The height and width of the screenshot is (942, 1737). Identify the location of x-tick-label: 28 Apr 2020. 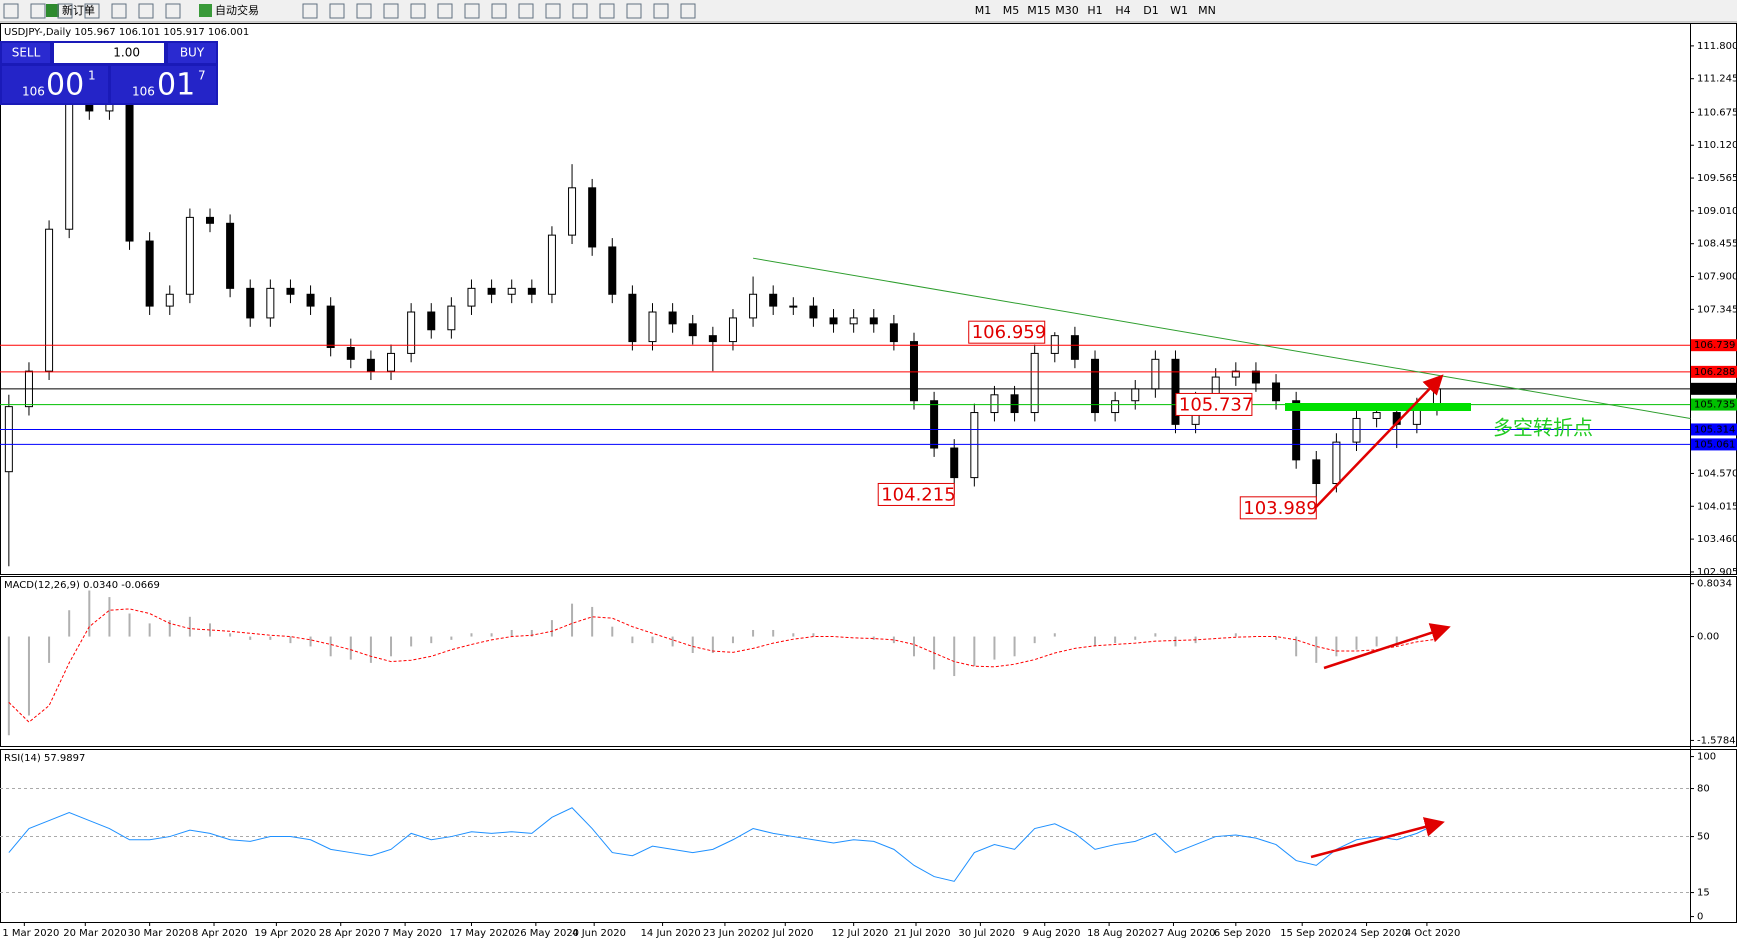
(350, 933).